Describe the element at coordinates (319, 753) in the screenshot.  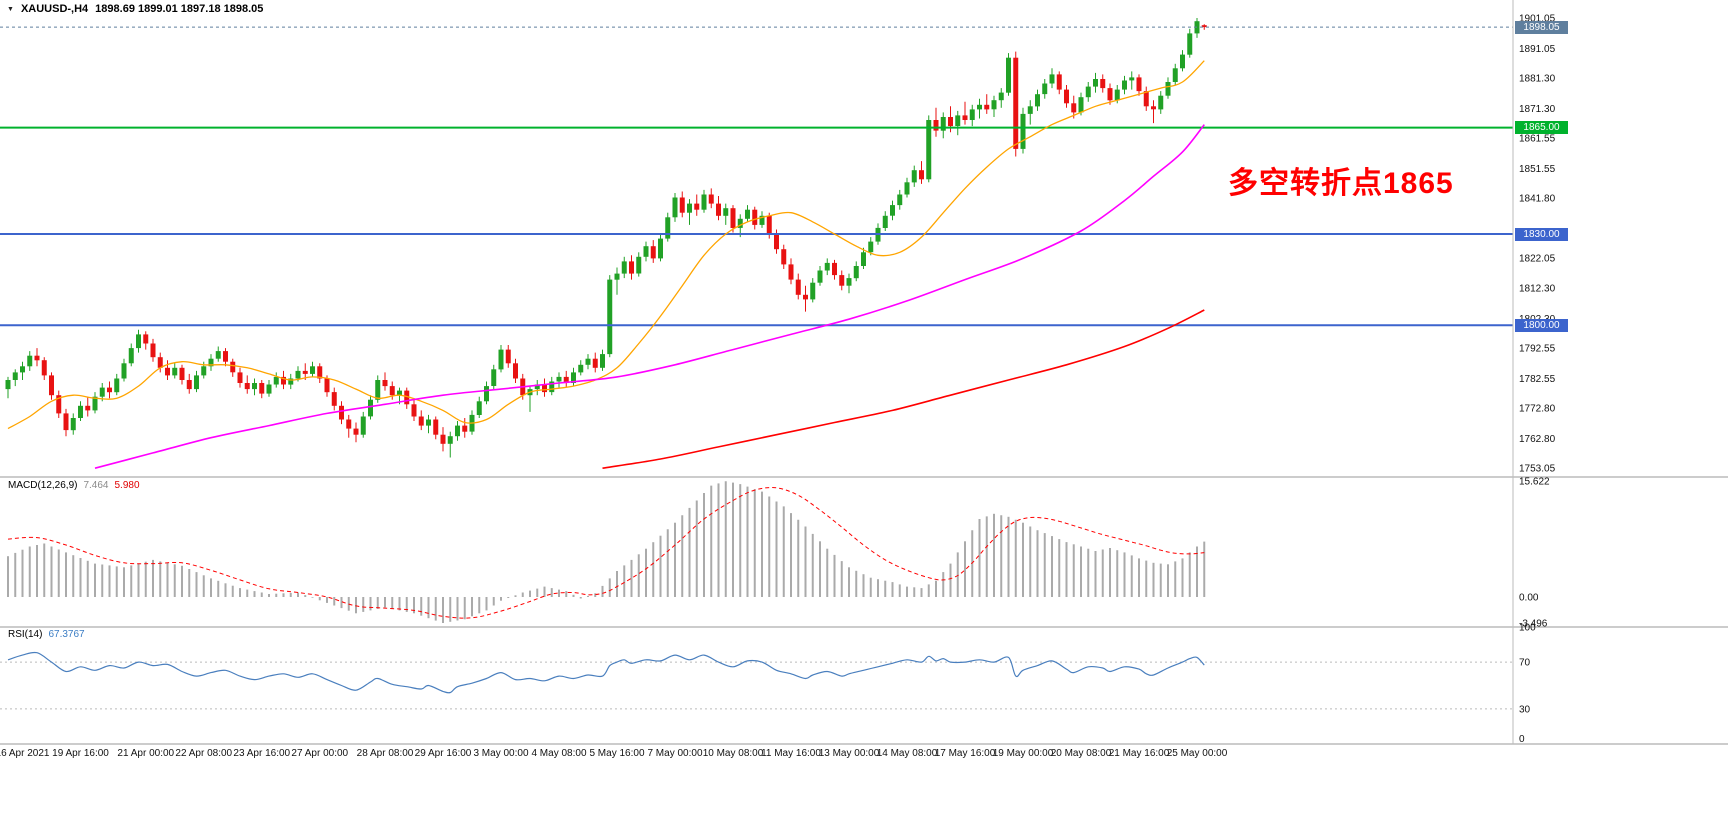
I see `time-axis-label: 27 Apr 00:00` at that location.